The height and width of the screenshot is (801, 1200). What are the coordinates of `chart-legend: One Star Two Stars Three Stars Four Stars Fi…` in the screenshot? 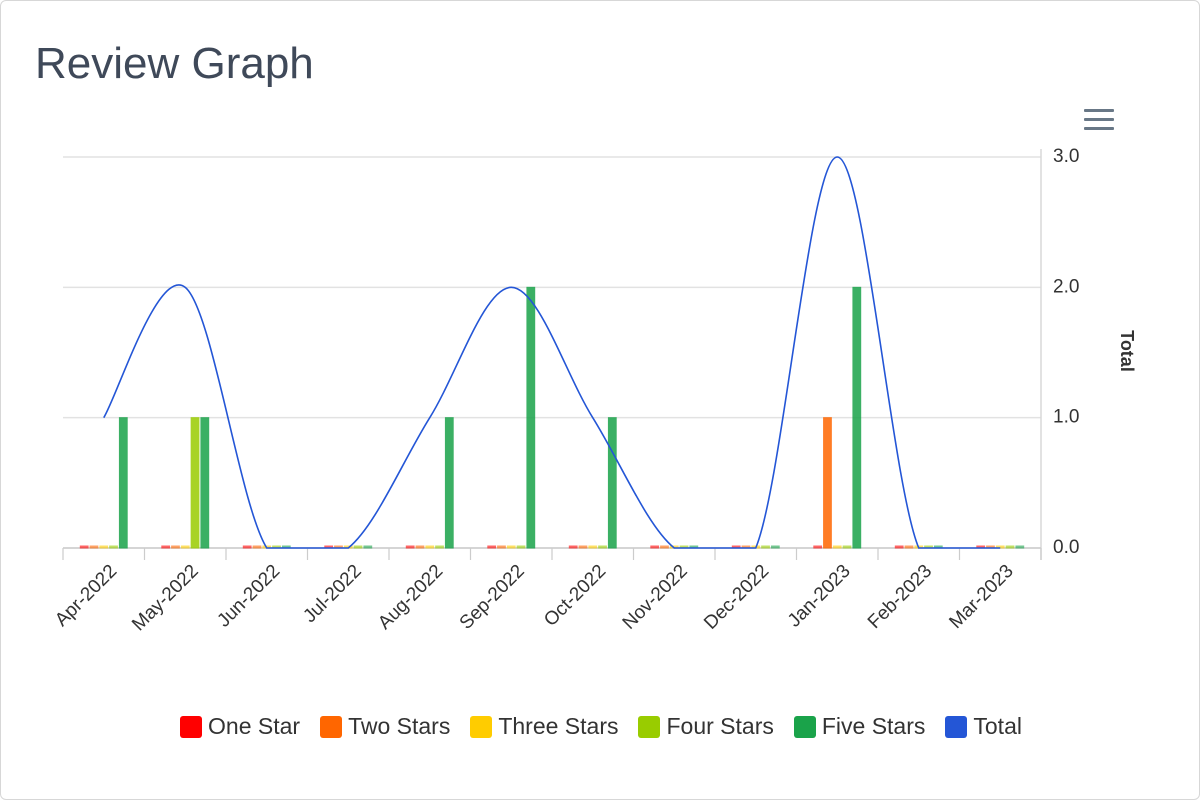 It's located at (600, 726).